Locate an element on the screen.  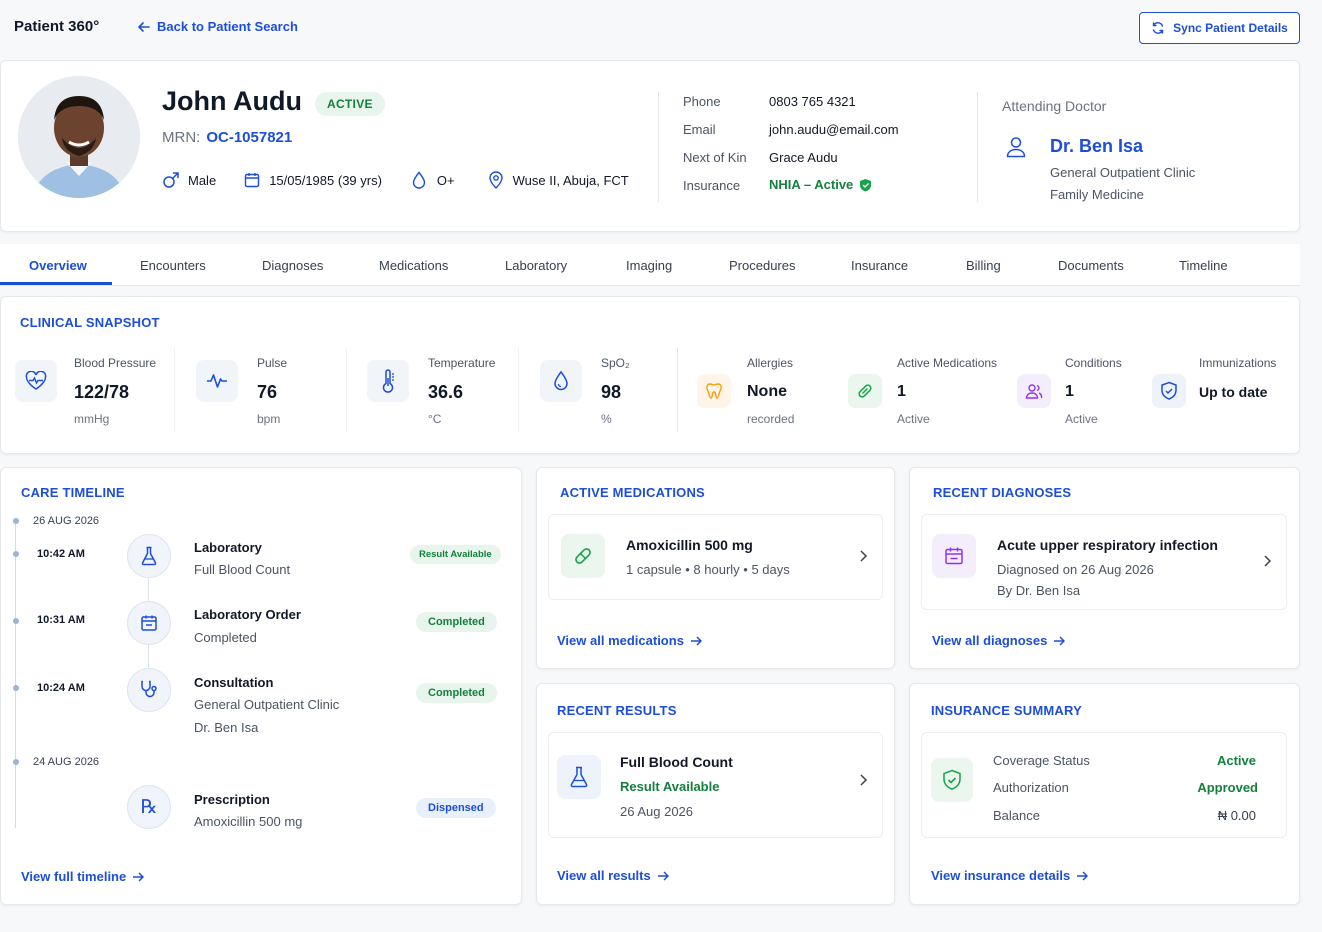
vital-bp-unit: mmHg is located at coordinates (92, 419).